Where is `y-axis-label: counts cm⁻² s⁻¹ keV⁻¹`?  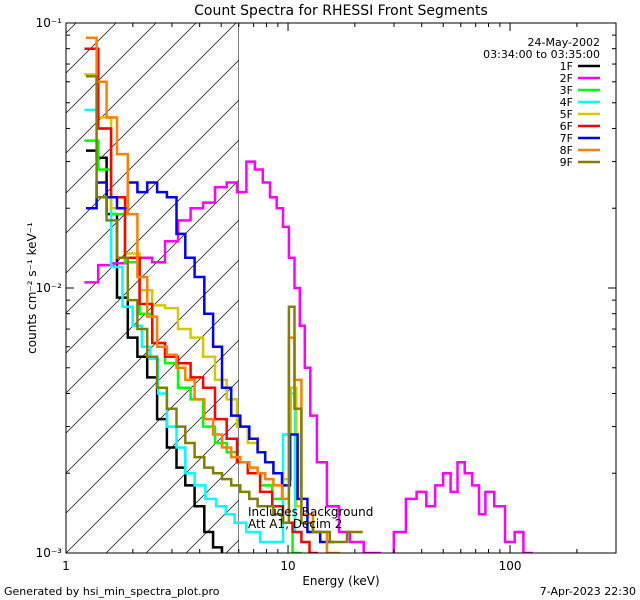 y-axis-label: counts cm⁻² s⁻¹ keV⁻¹ is located at coordinates (32, 288).